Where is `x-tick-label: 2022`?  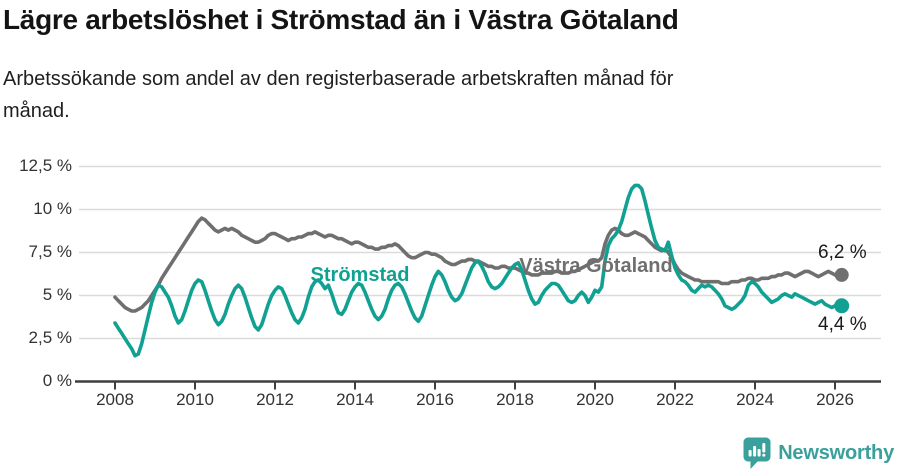
x-tick-label: 2022 is located at coordinates (675, 399).